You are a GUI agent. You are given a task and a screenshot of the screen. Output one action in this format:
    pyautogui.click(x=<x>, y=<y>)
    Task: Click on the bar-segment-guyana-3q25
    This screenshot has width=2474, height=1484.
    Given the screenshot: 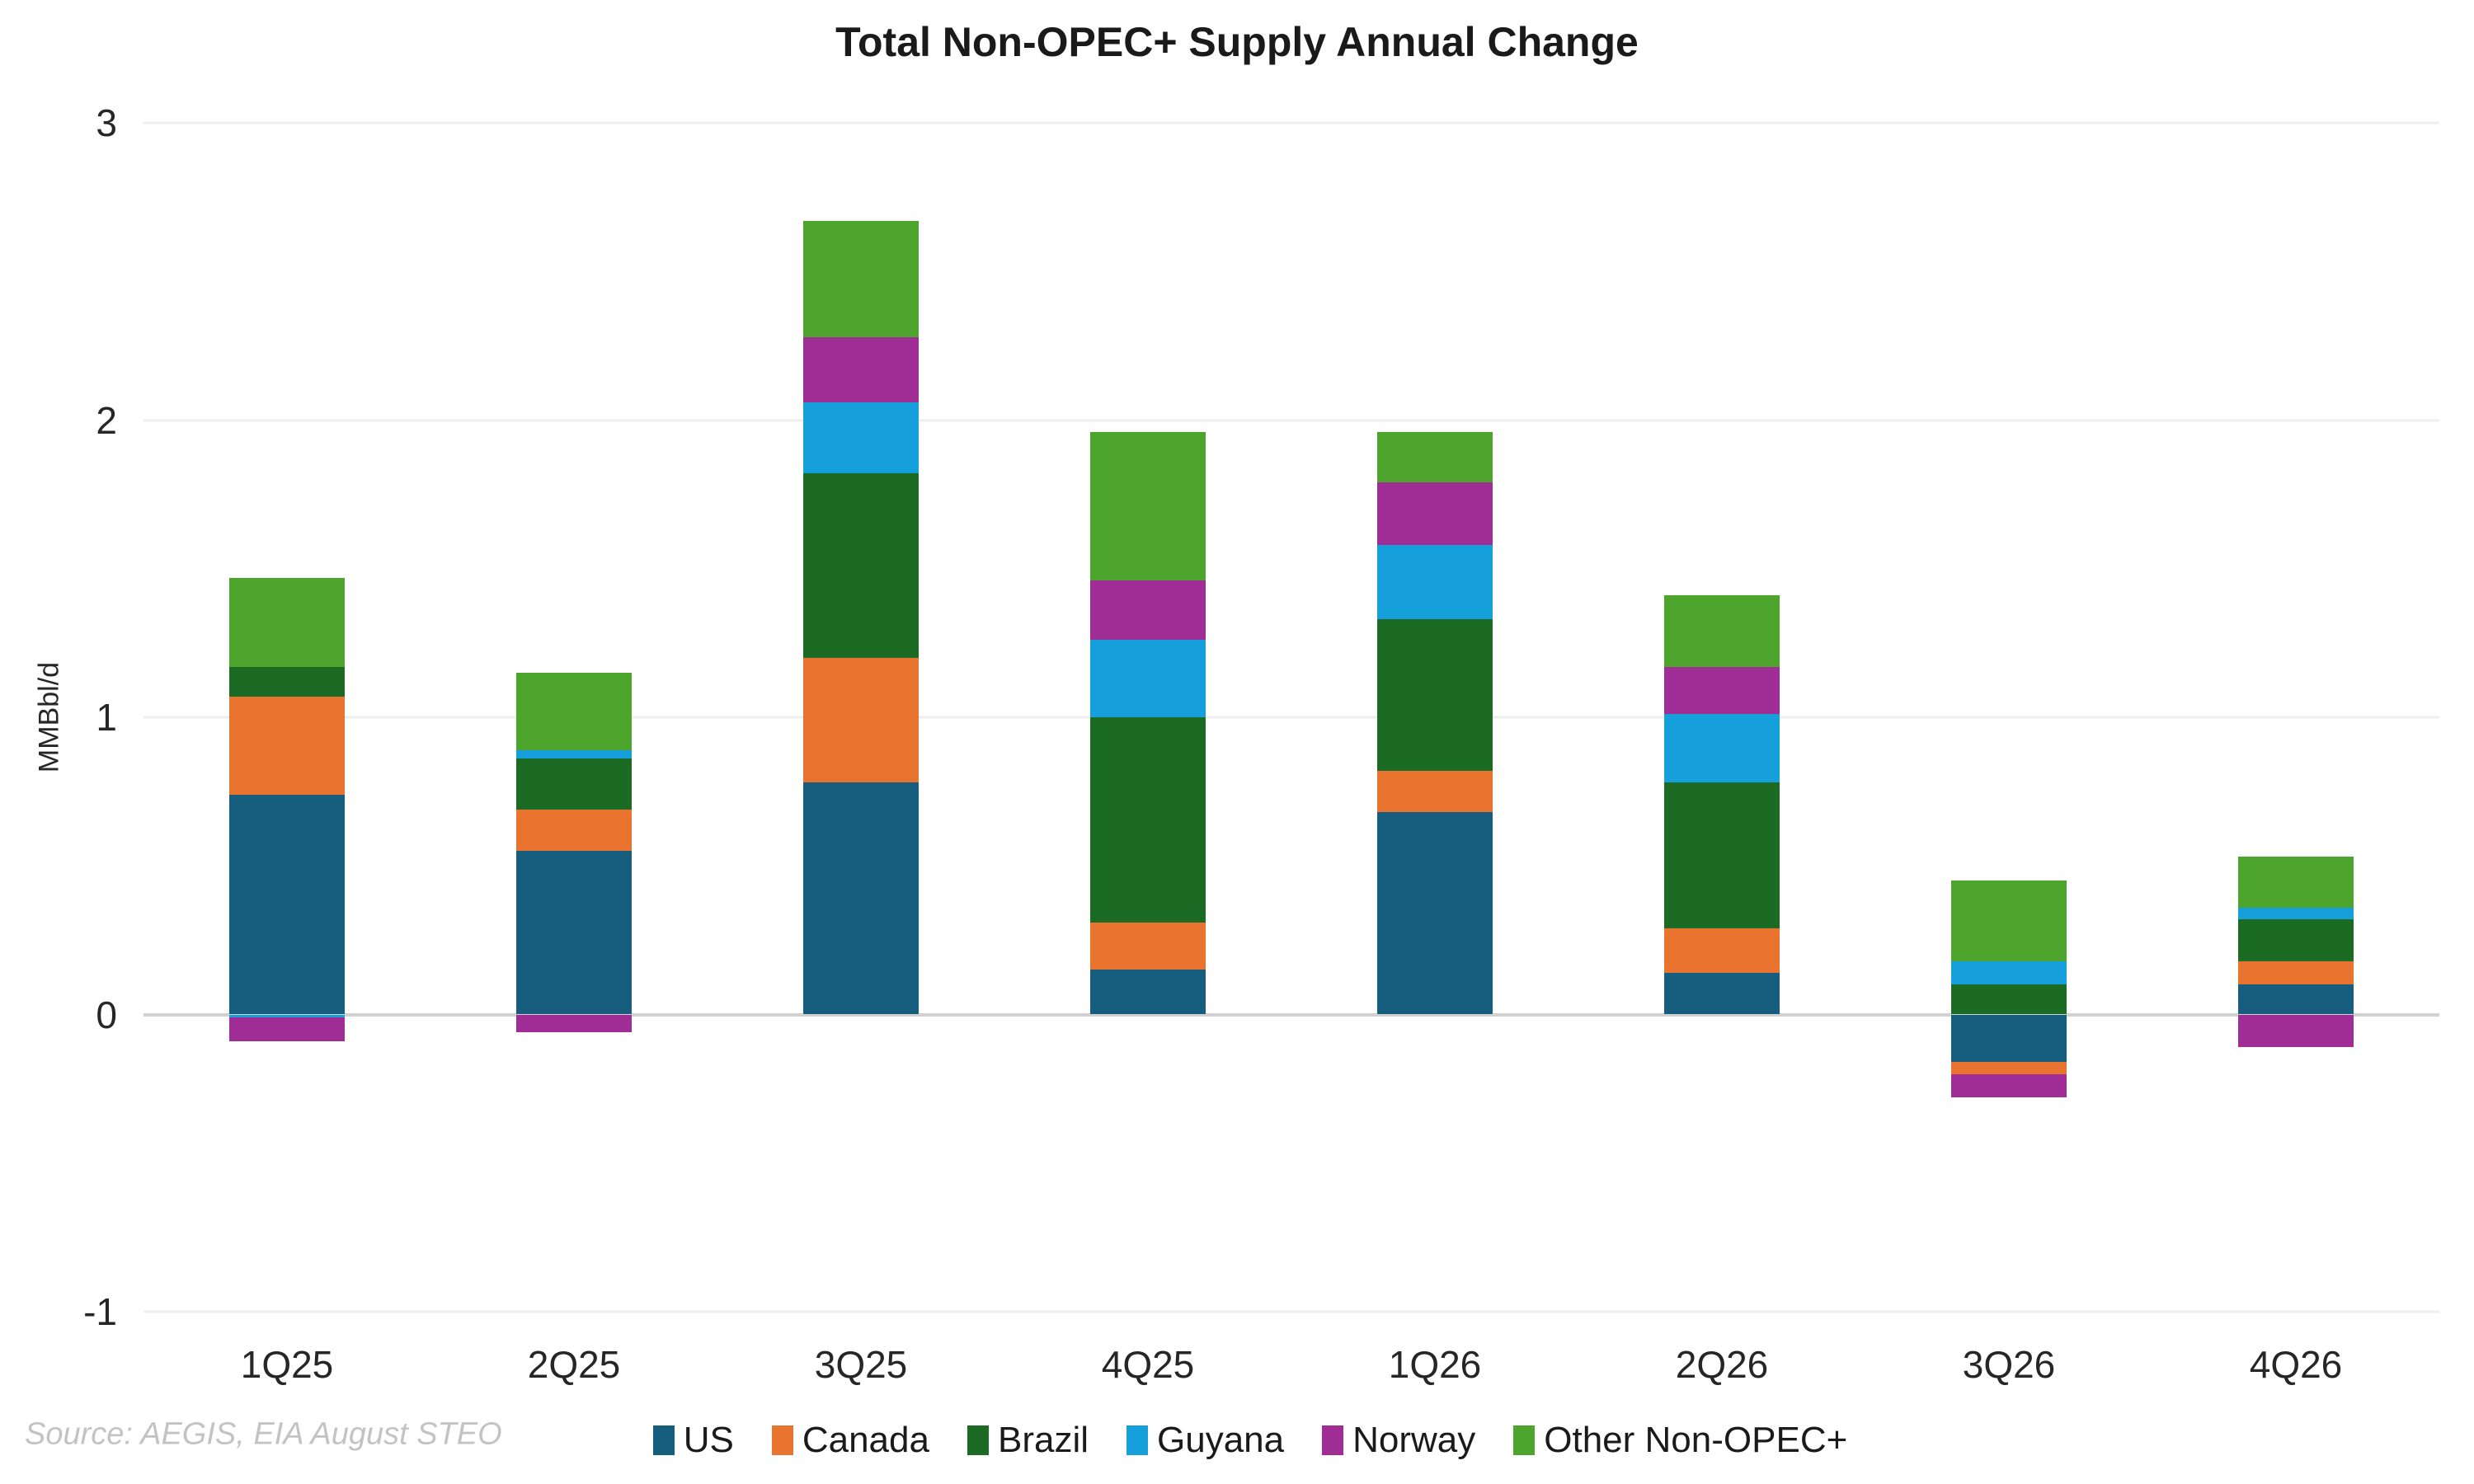 What is the action you would take?
    pyautogui.click(x=861, y=438)
    